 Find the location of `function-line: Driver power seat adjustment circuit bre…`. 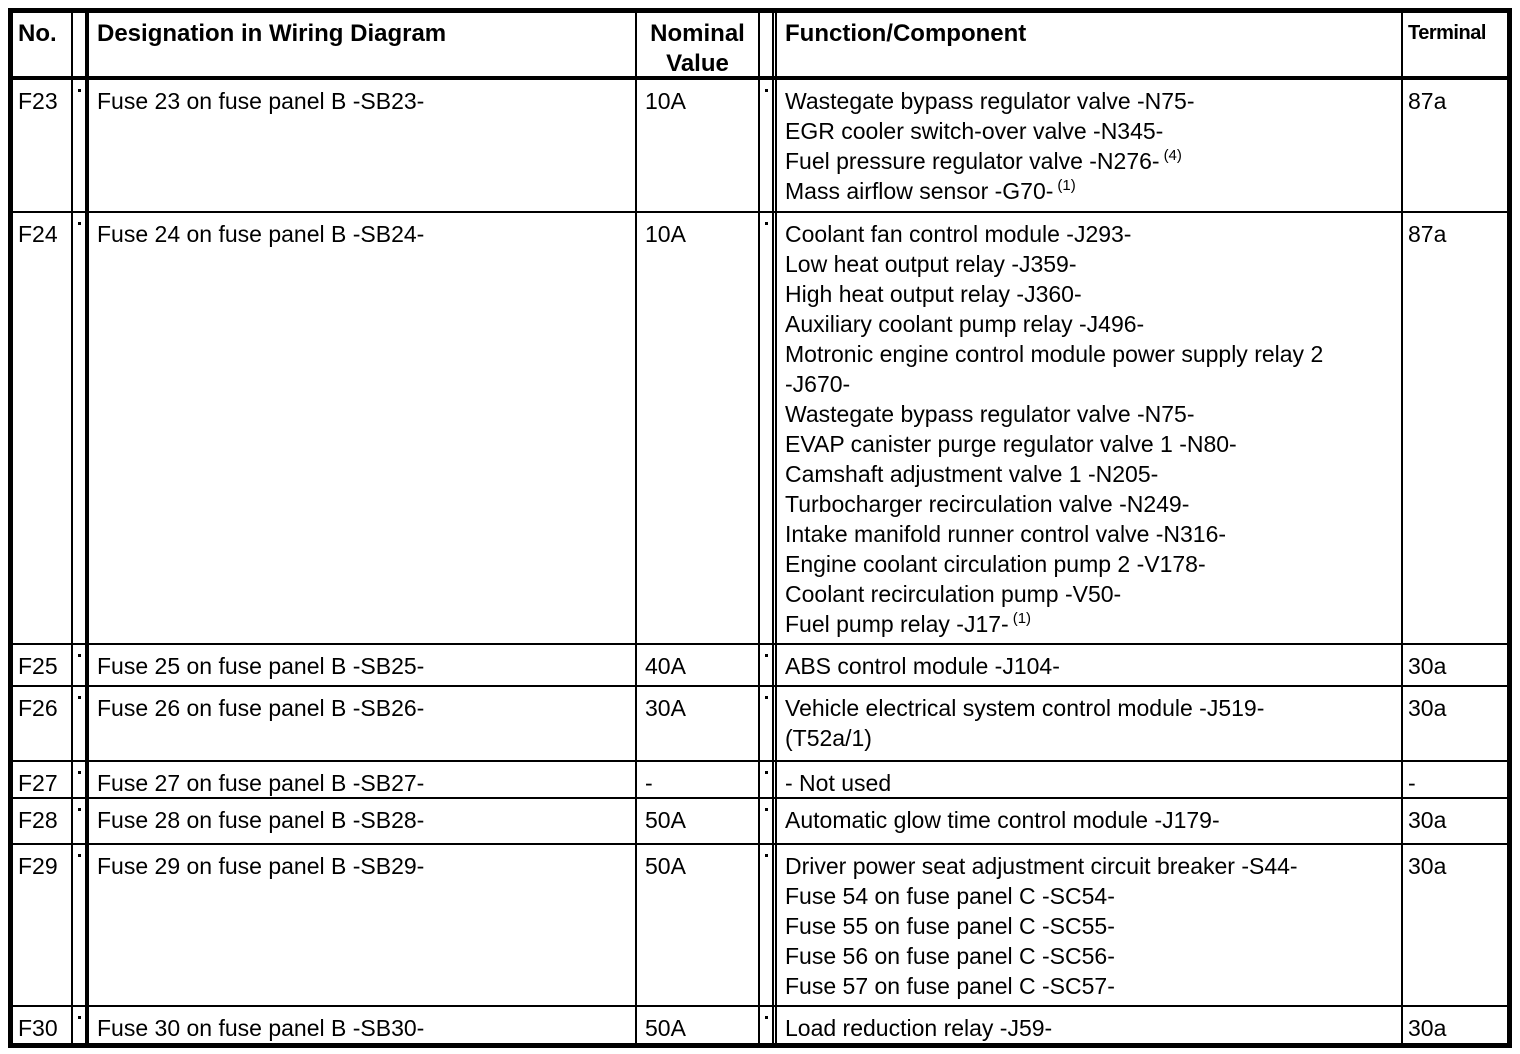

function-line: Driver power seat adjustment circuit bre… is located at coordinates (1041, 866).